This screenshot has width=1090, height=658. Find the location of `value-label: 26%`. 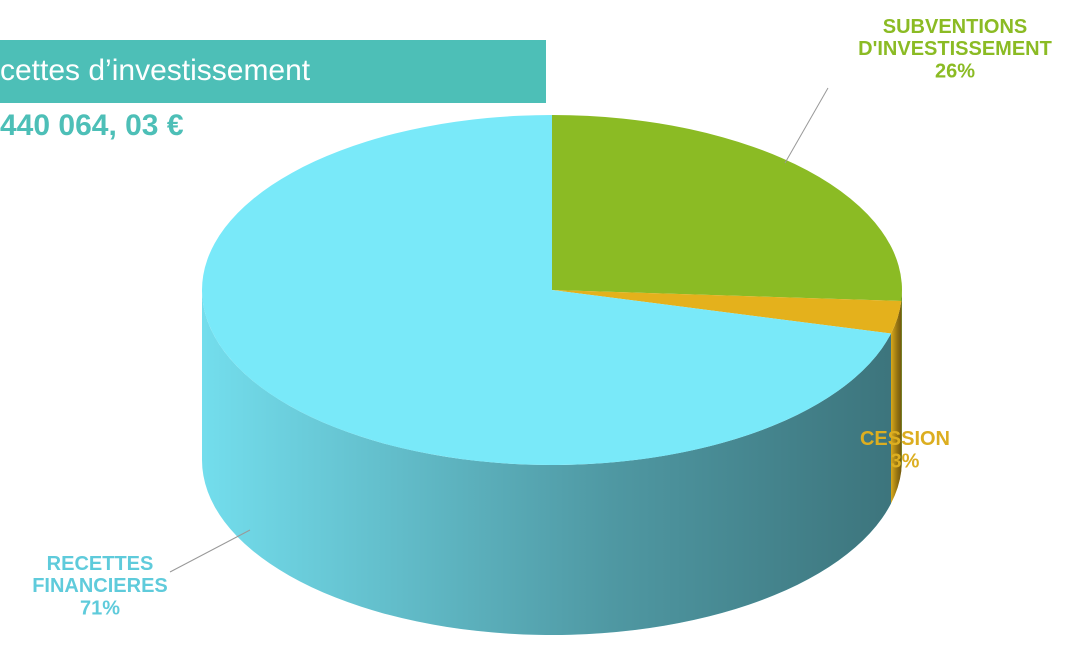

value-label: 26% is located at coordinates (955, 71).